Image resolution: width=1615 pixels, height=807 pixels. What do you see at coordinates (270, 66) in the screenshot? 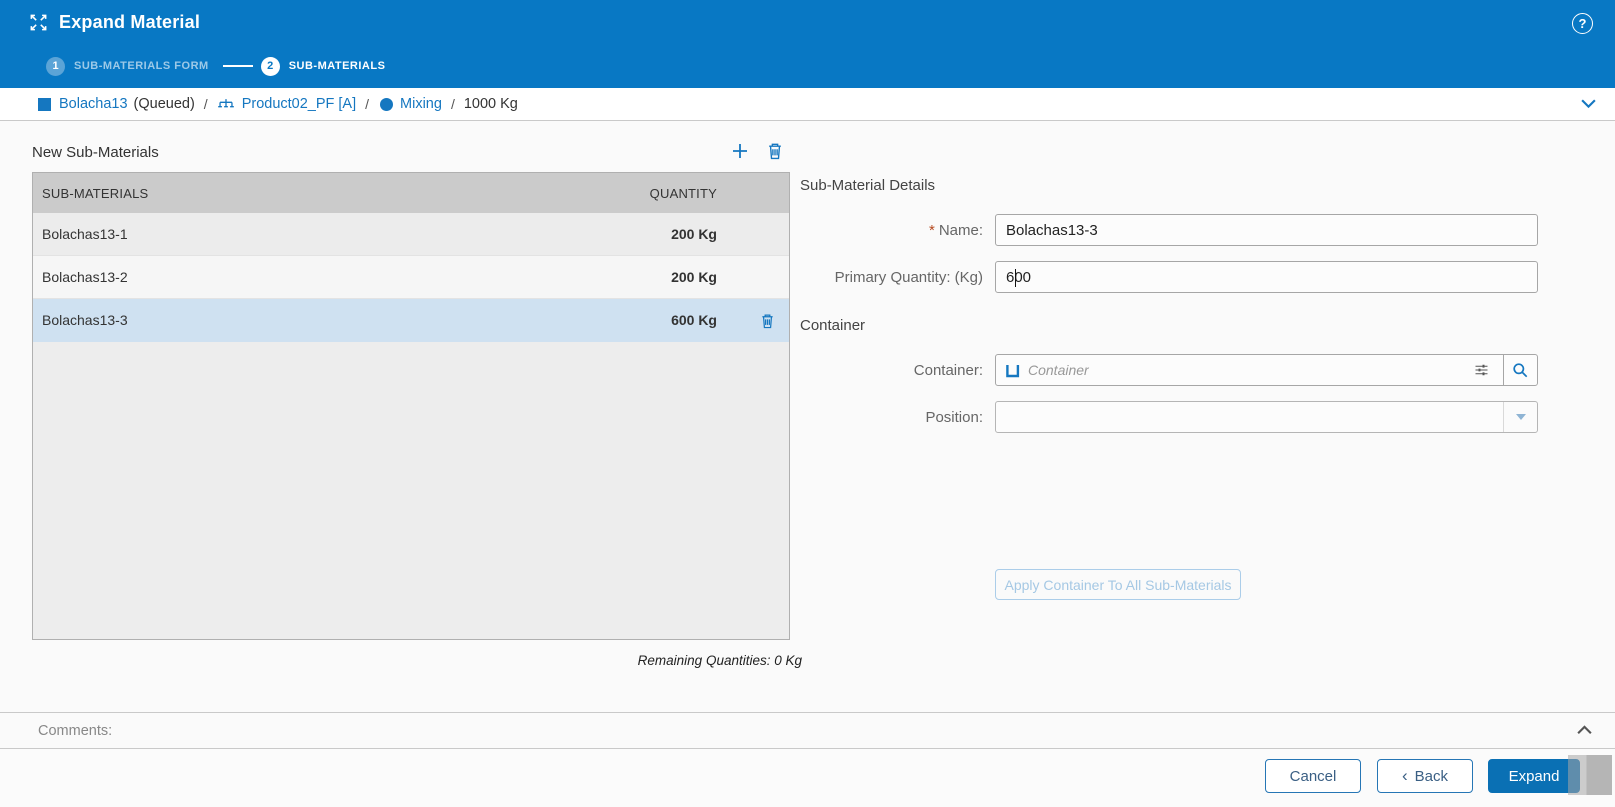
I see `step-2-number: 2` at bounding box center [270, 66].